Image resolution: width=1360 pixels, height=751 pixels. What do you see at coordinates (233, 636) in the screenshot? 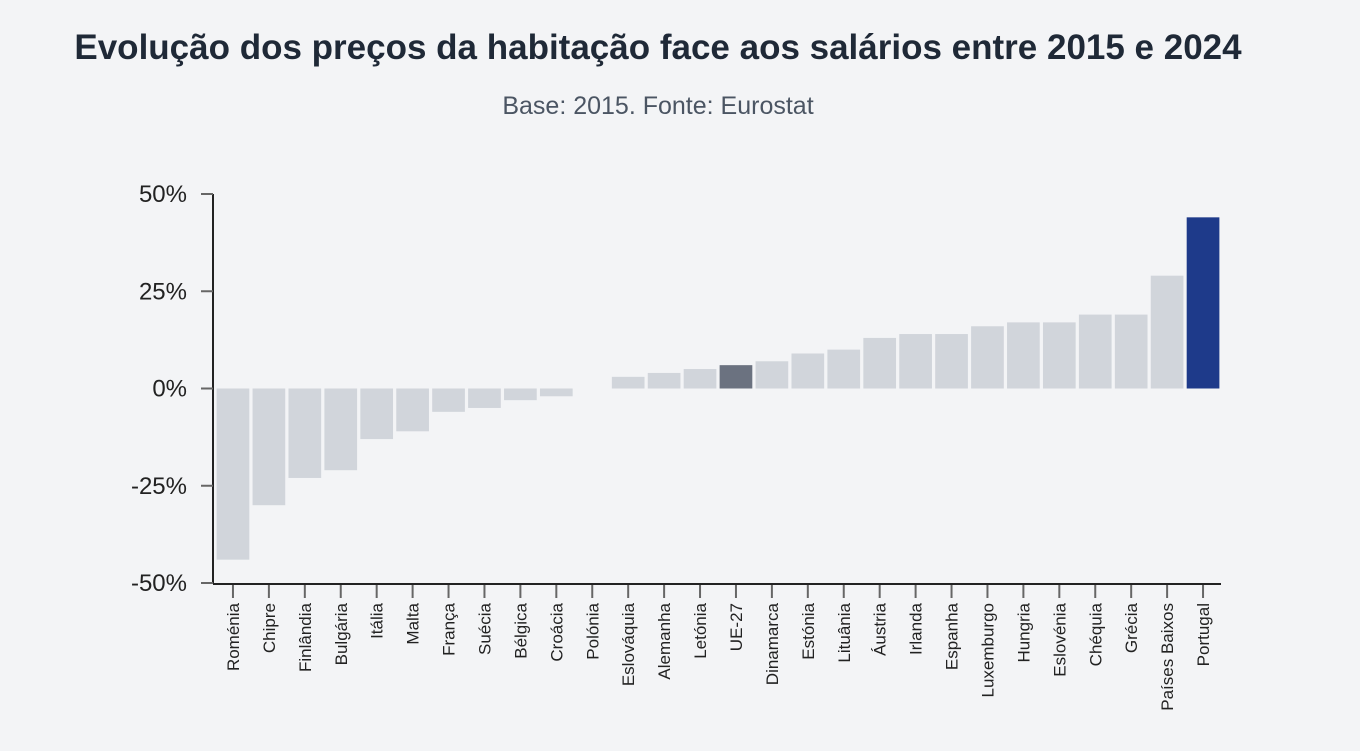
I see `x-tick-label: Roménia` at bounding box center [233, 636].